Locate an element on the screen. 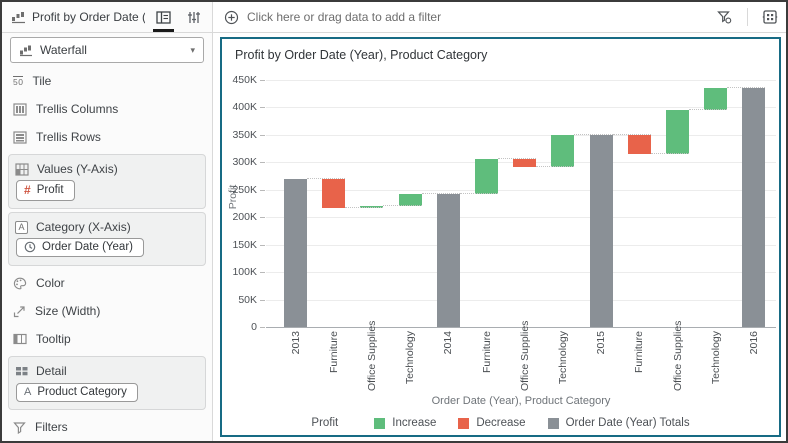  sidebar-item-filters: Filters is located at coordinates (107, 427).